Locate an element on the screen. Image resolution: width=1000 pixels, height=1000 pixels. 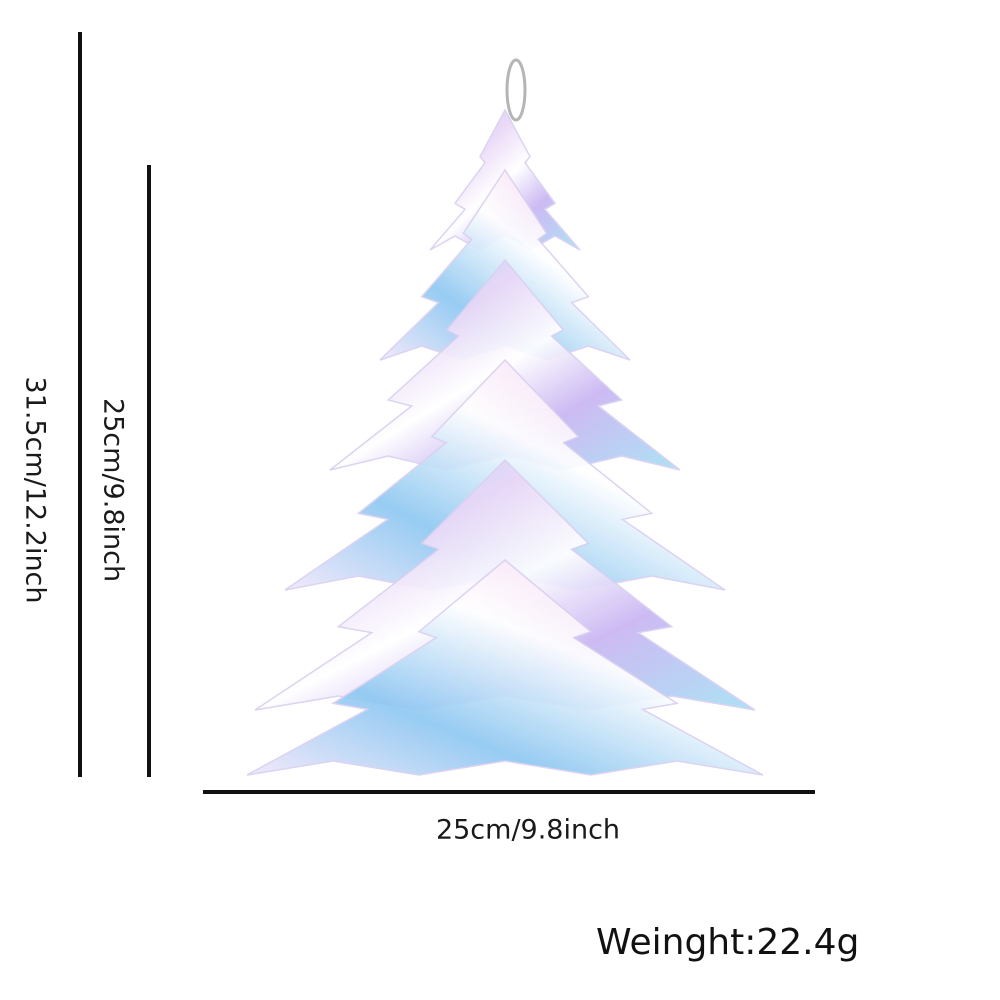
tree-height-line is located at coordinates (149, 471).